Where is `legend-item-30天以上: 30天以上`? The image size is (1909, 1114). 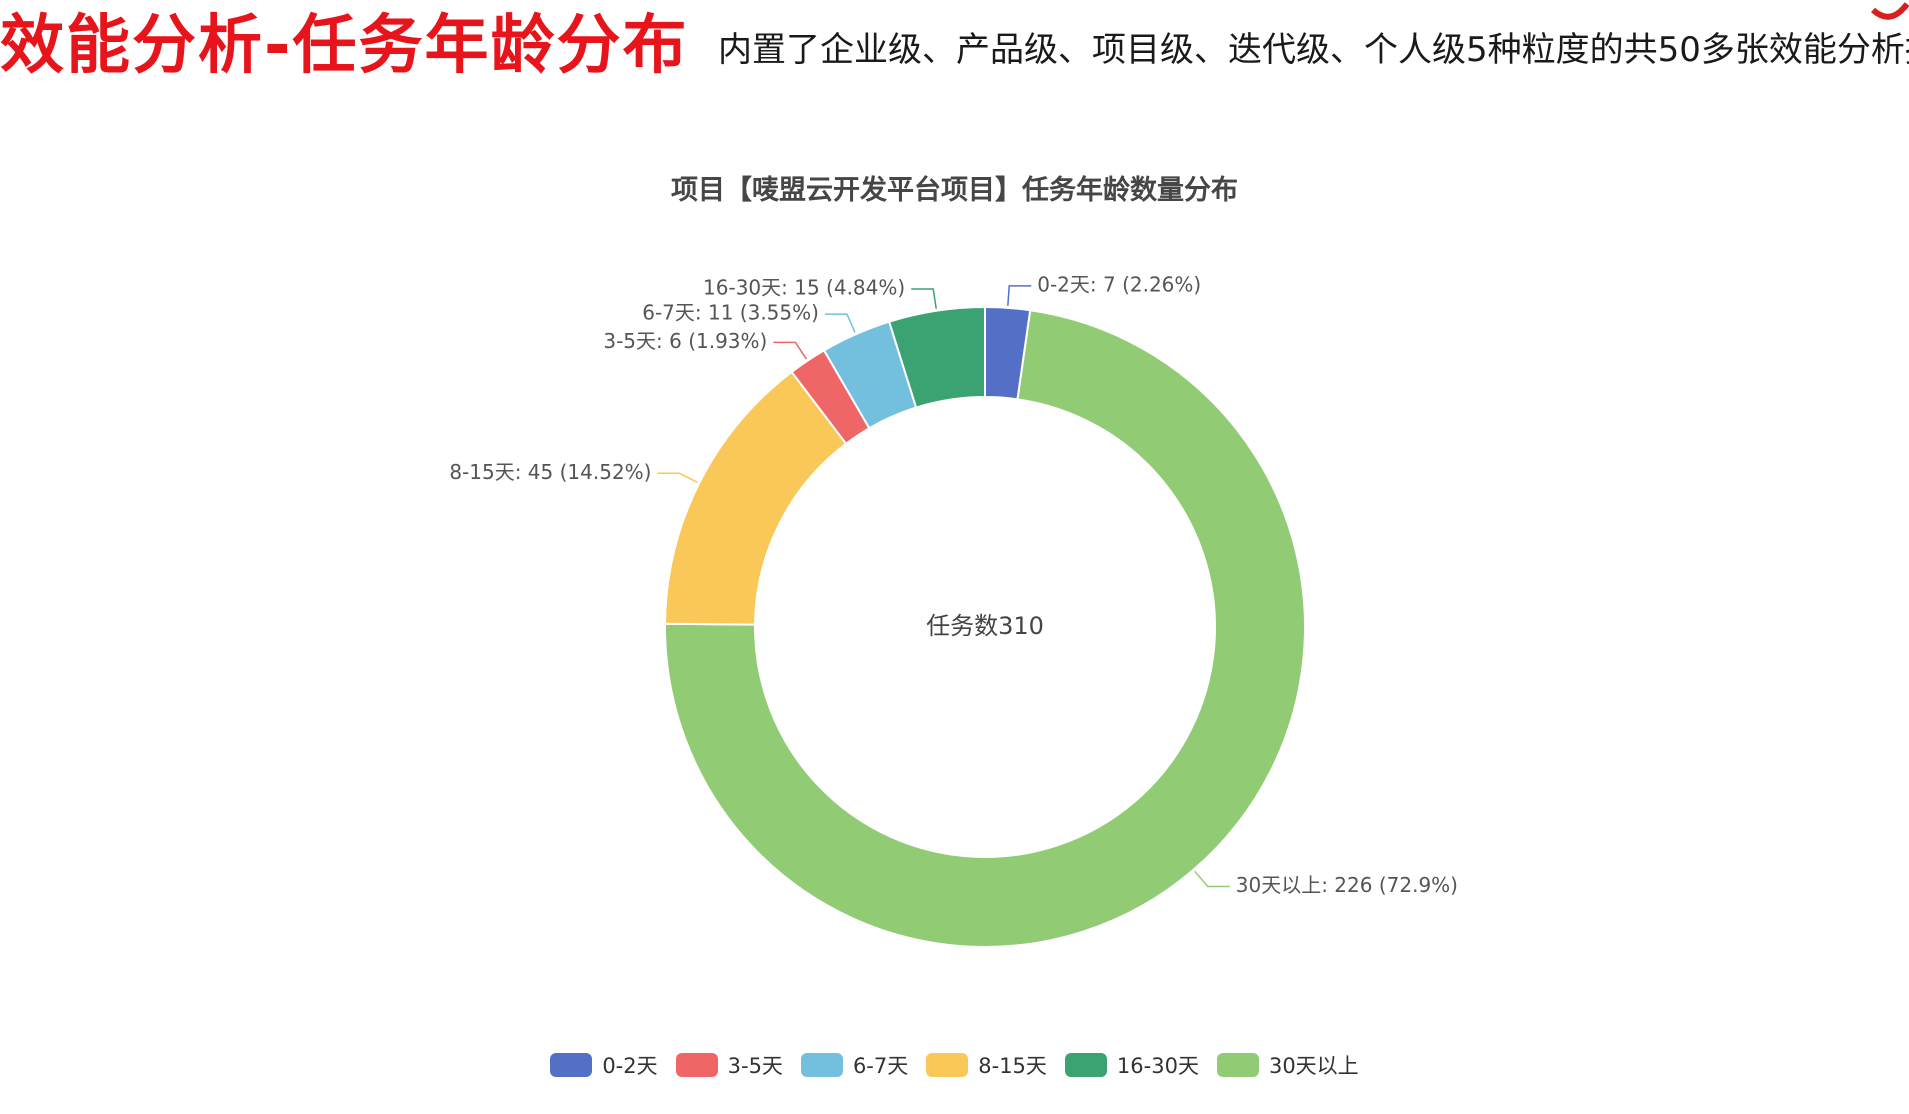 legend-item-30天以上: 30天以上 is located at coordinates (1287, 1065).